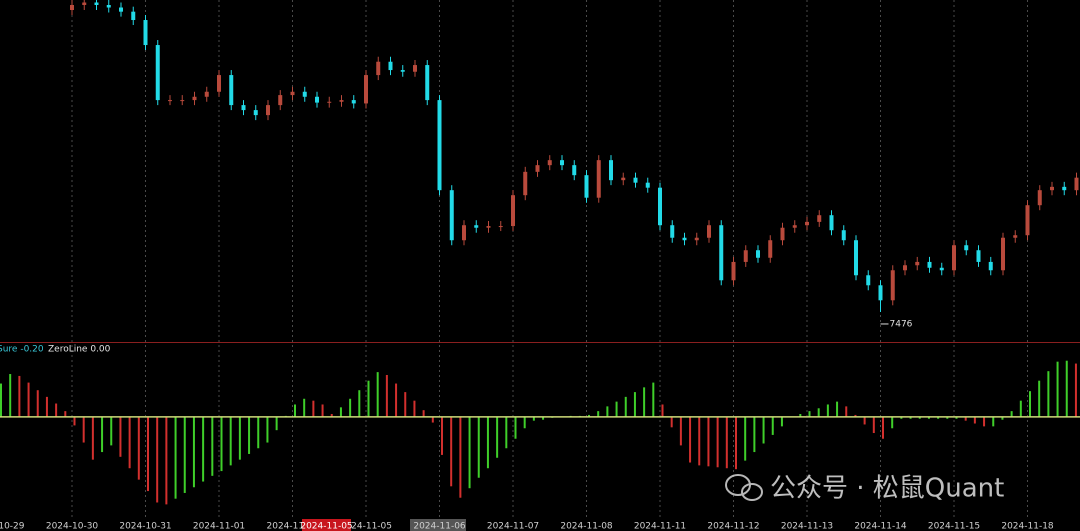 The height and width of the screenshot is (531, 1080). Describe the element at coordinates (660, 526) in the screenshot. I see `x-tick-label: 2024-11-11` at that location.